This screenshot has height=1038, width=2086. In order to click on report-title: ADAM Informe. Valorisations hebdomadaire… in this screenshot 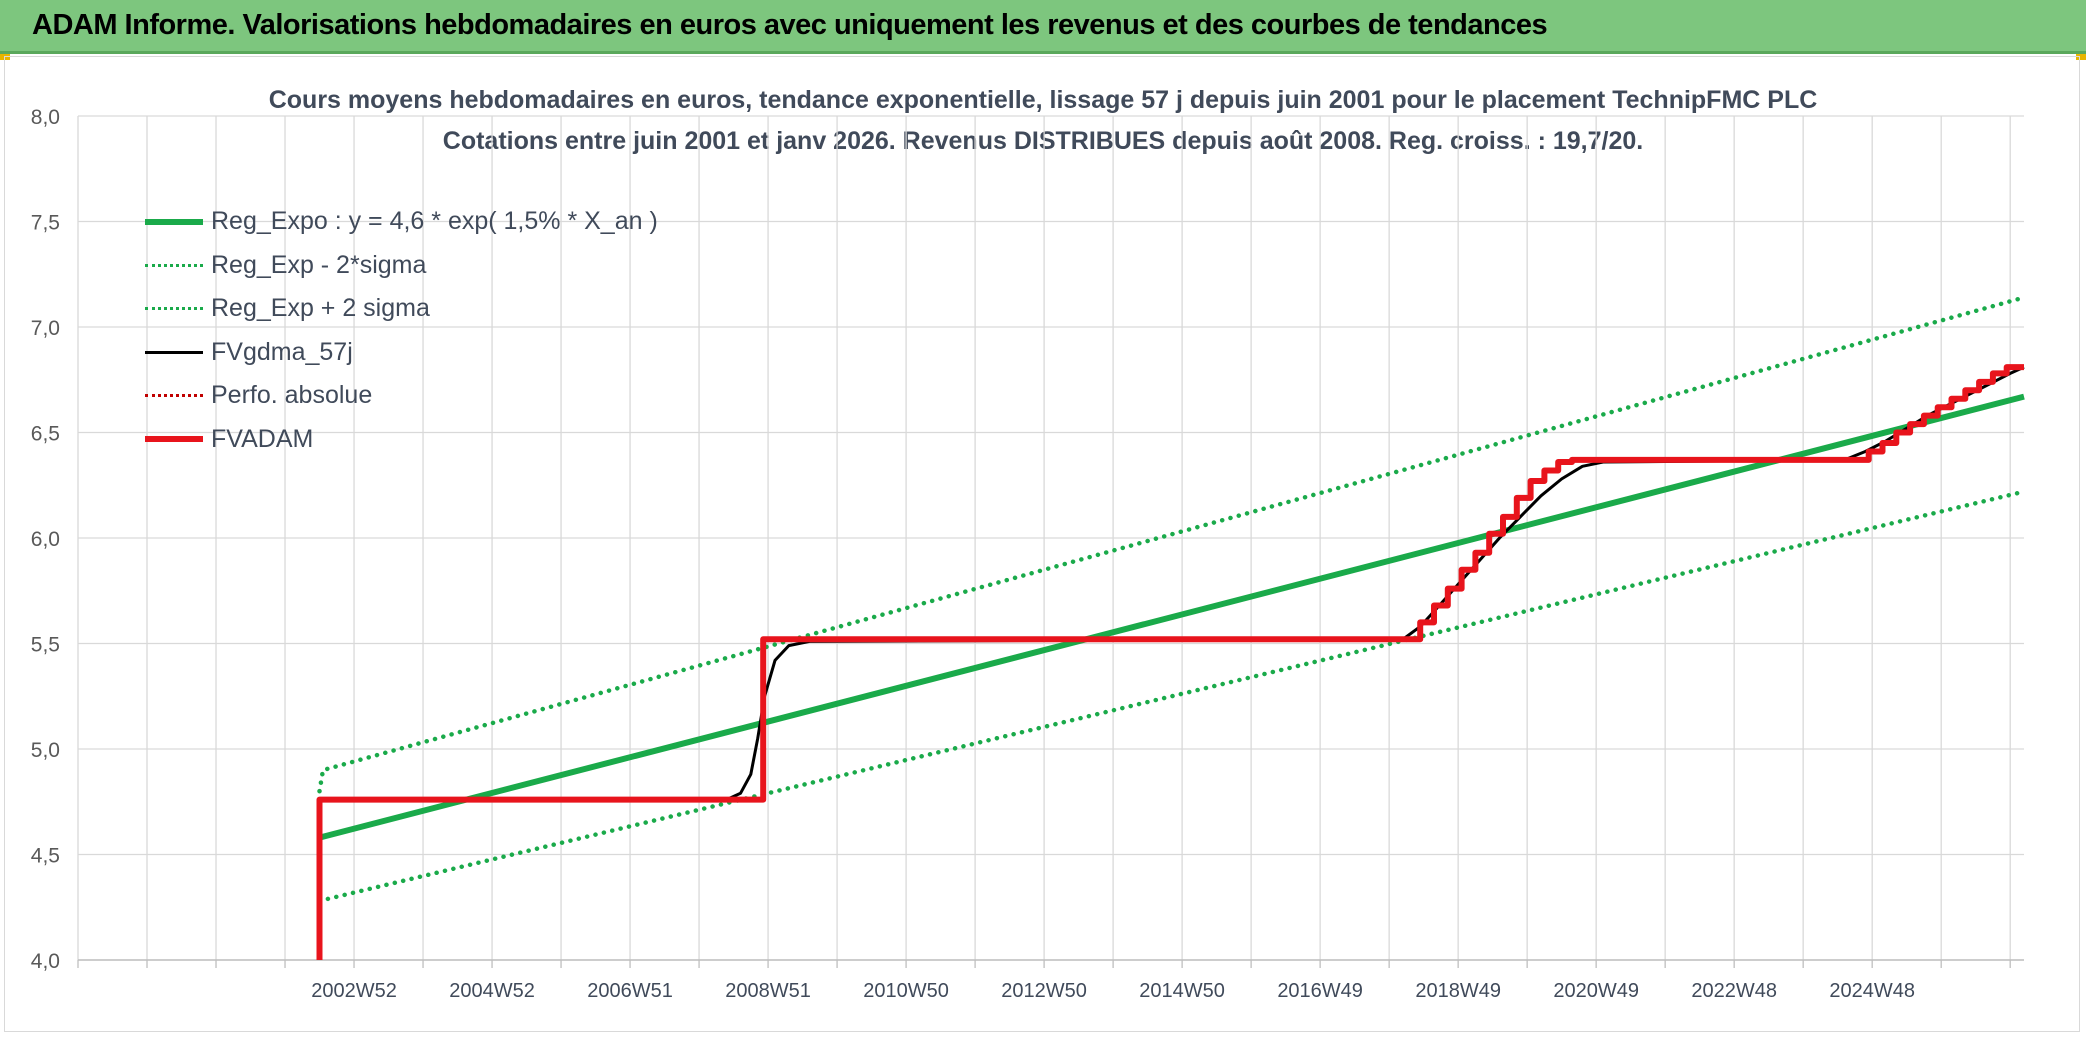, I will do `click(790, 25)`.